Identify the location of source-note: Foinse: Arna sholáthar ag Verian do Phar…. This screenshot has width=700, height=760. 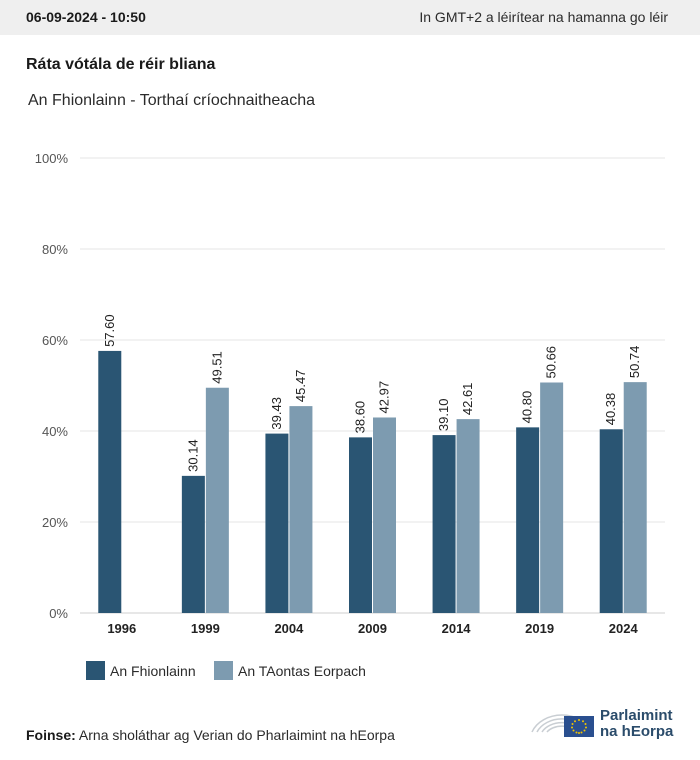
(210, 735).